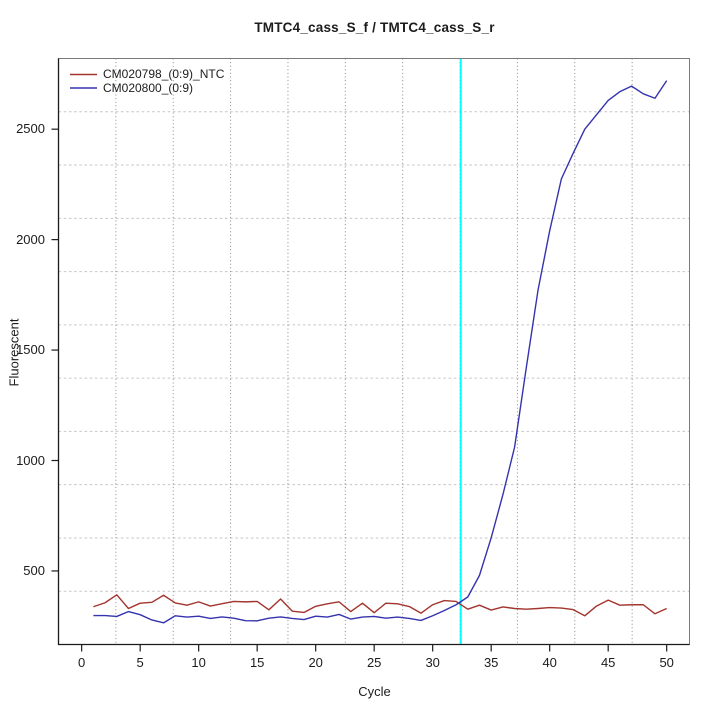 The width and height of the screenshot is (720, 720). What do you see at coordinates (666, 662) in the screenshot?
I see `x-tick-label: 50` at bounding box center [666, 662].